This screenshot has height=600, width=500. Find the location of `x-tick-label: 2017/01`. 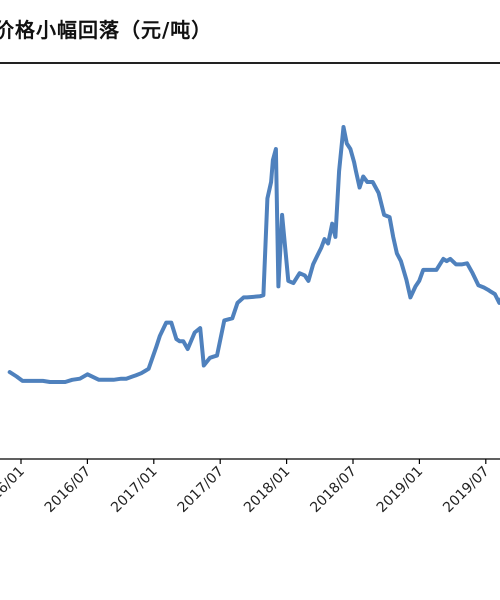

x-tick-label: 2017/01 is located at coordinates (134, 490).